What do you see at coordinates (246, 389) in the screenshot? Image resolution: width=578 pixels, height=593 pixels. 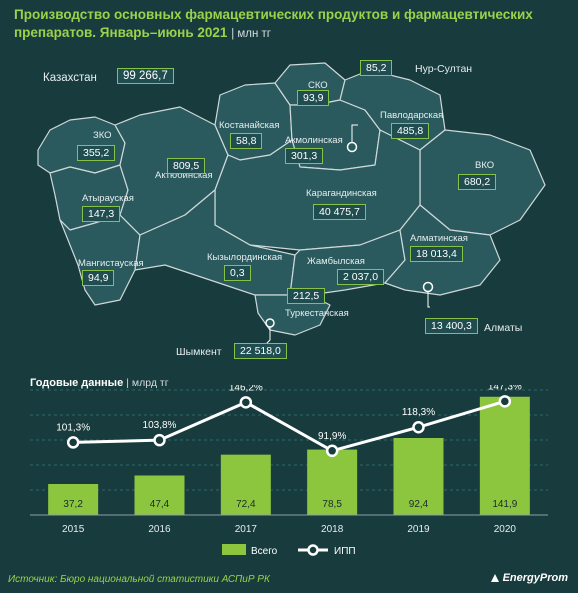 I see `ipp-label-2017: 146,2%` at bounding box center [246, 389].